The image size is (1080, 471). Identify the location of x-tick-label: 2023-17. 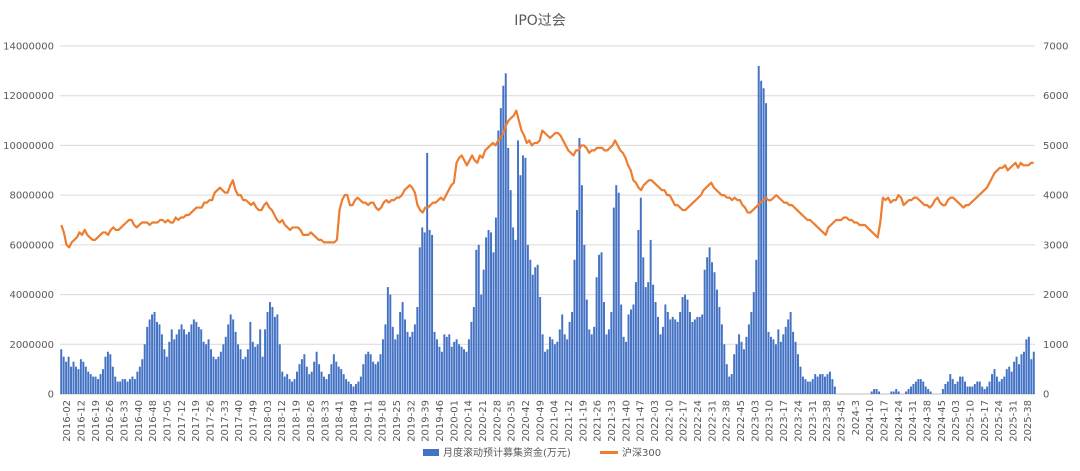
(784, 421).